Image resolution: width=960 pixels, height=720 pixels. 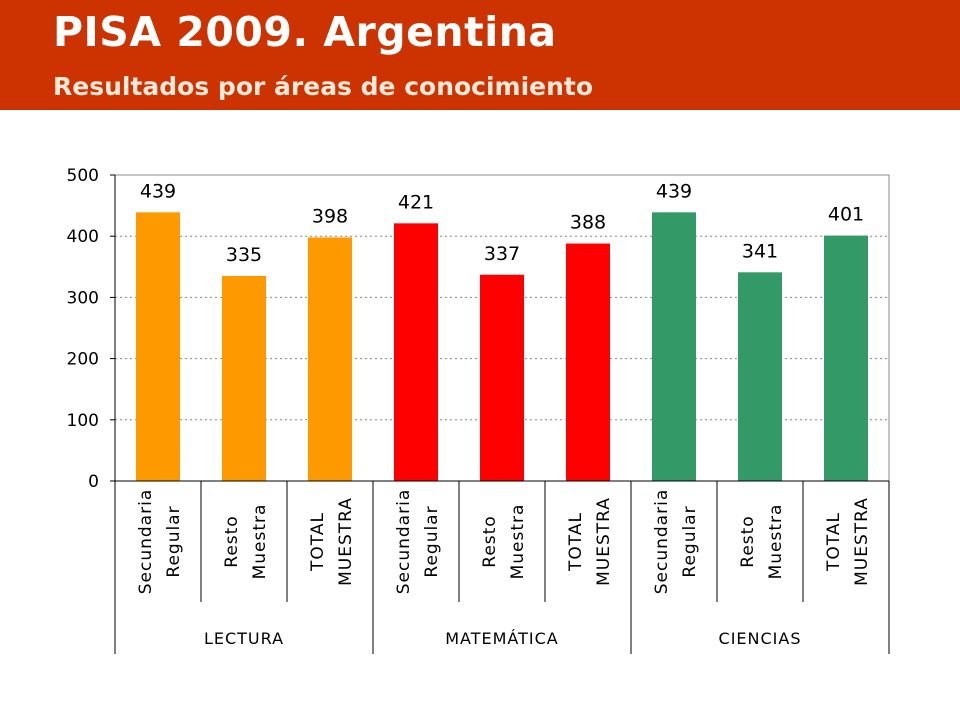 What do you see at coordinates (83, 237) in the screenshot?
I see `y-tick-label: 400` at bounding box center [83, 237].